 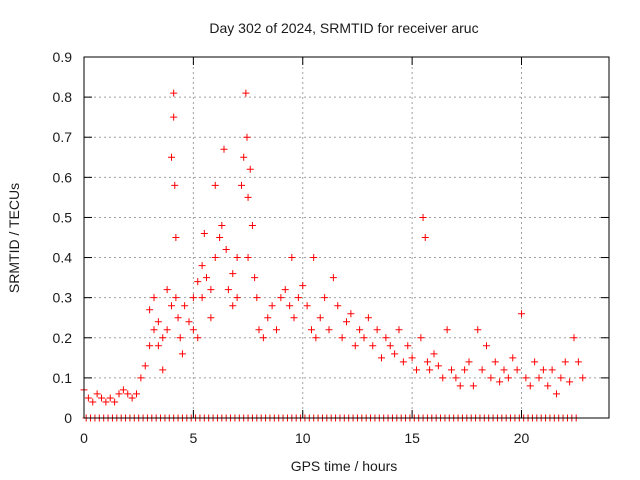 What do you see at coordinates (344, 466) in the screenshot?
I see `x-axis-label: GPS time / hours` at bounding box center [344, 466].